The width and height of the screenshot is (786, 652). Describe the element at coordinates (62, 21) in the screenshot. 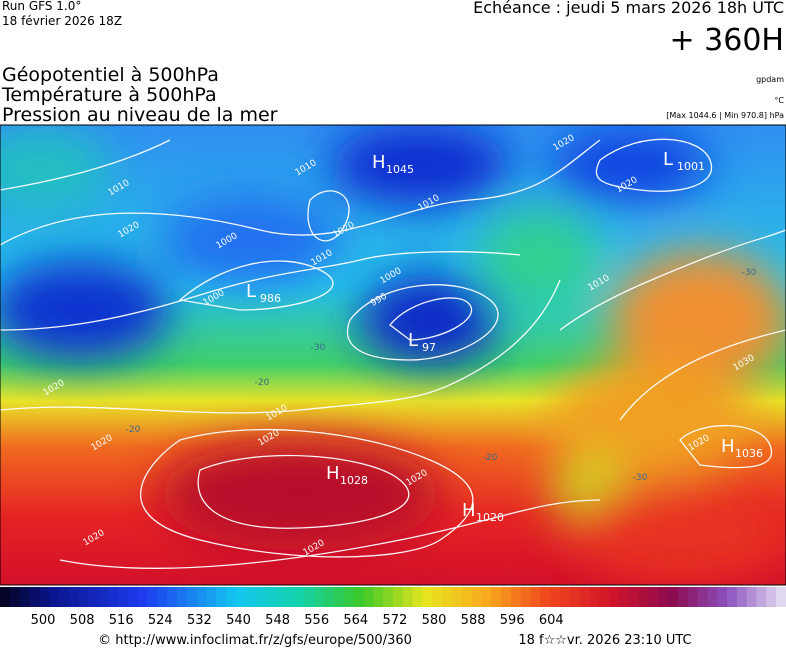

I see `run-date: 18 février 2026 18Z` at that location.